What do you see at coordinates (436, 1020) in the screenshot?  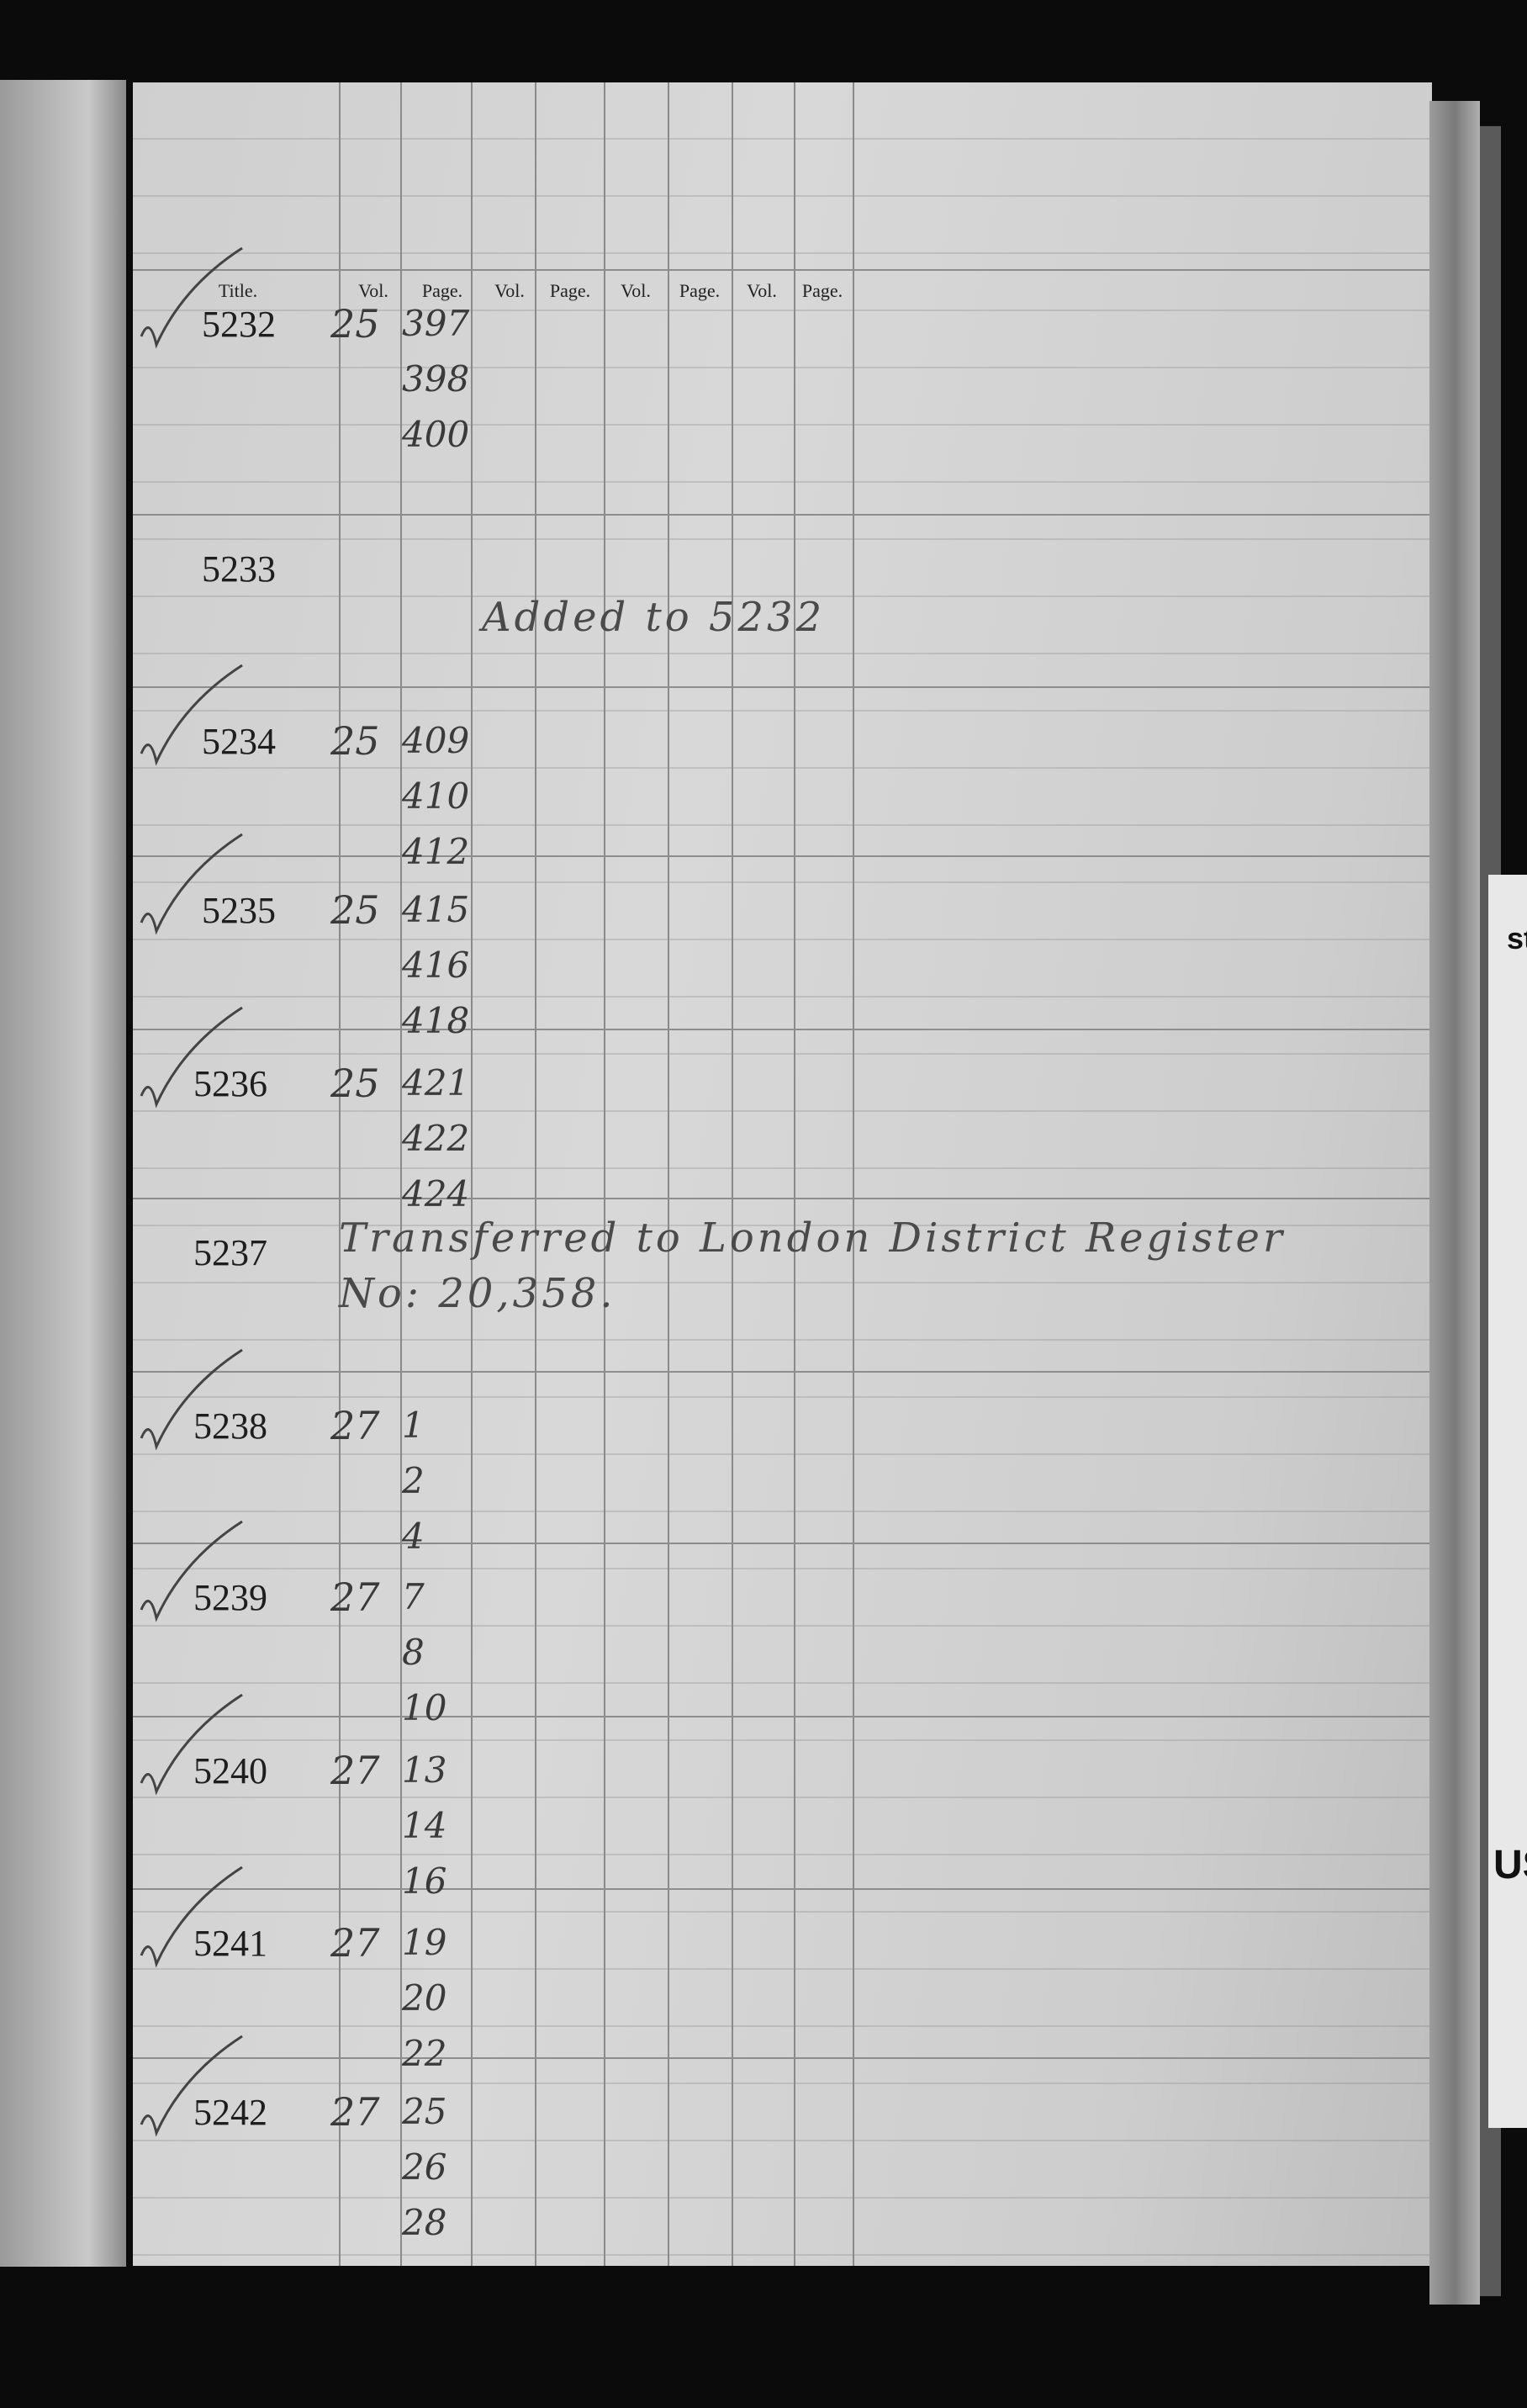 I see `page-number: 418` at bounding box center [436, 1020].